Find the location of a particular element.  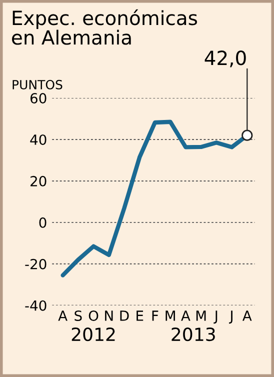

y-tick-label: 40 is located at coordinates (38, 139).